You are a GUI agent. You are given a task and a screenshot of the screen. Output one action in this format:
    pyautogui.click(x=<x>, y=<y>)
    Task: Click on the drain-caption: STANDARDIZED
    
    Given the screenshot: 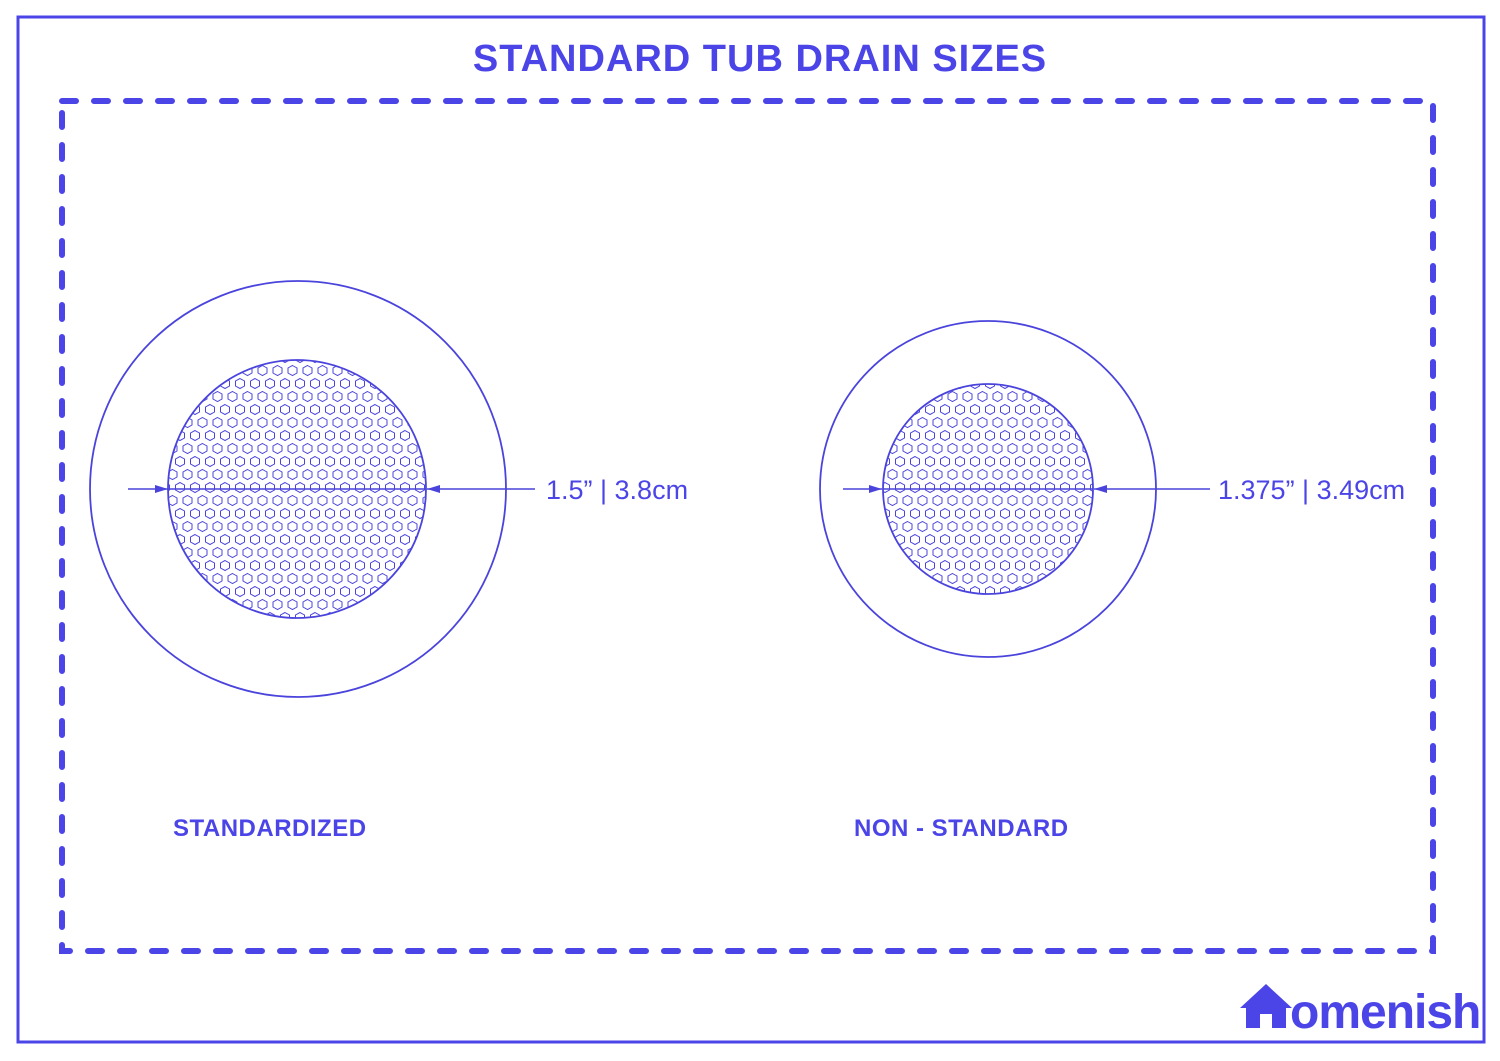 What is the action you would take?
    pyautogui.click(x=270, y=828)
    